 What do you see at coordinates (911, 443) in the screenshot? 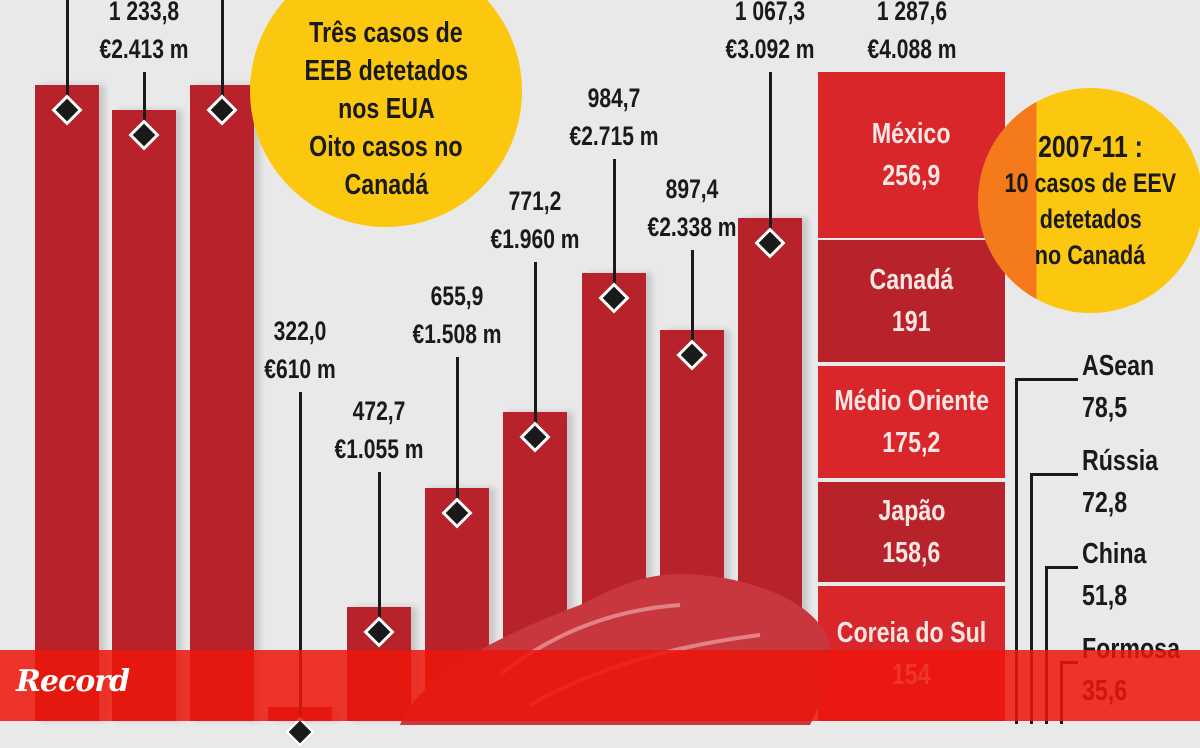
I see `segment-value: 175,2` at bounding box center [911, 443].